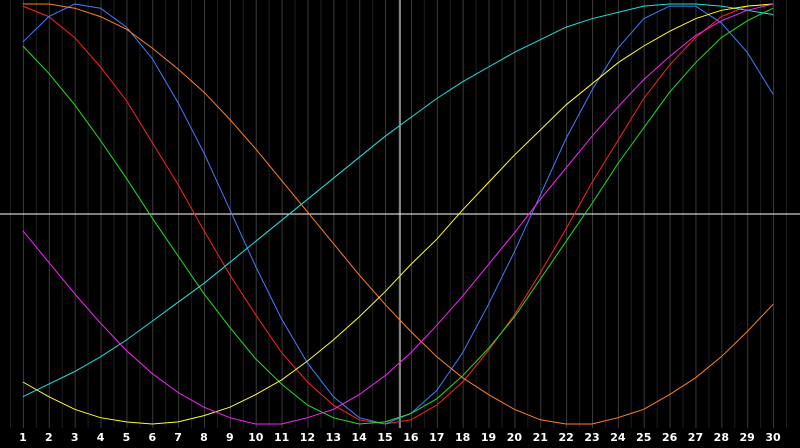 This screenshot has width=800, height=448. I want to click on x-tick-label: 4, so click(101, 437).